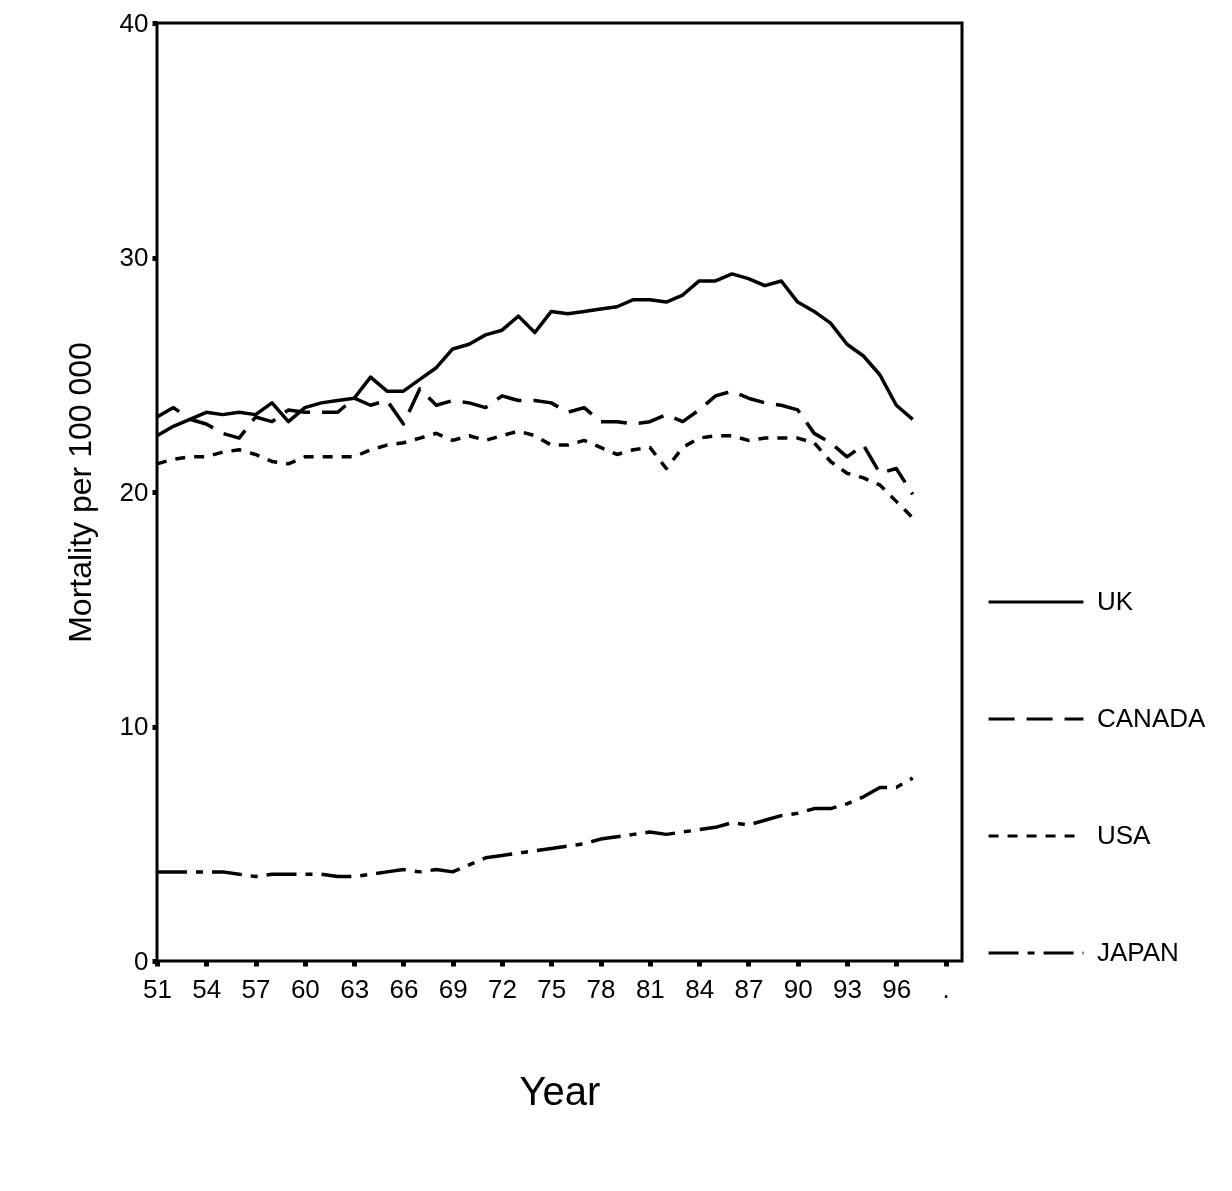  Describe the element at coordinates (749, 988) in the screenshot. I see `x-tick-label: 87` at that location.